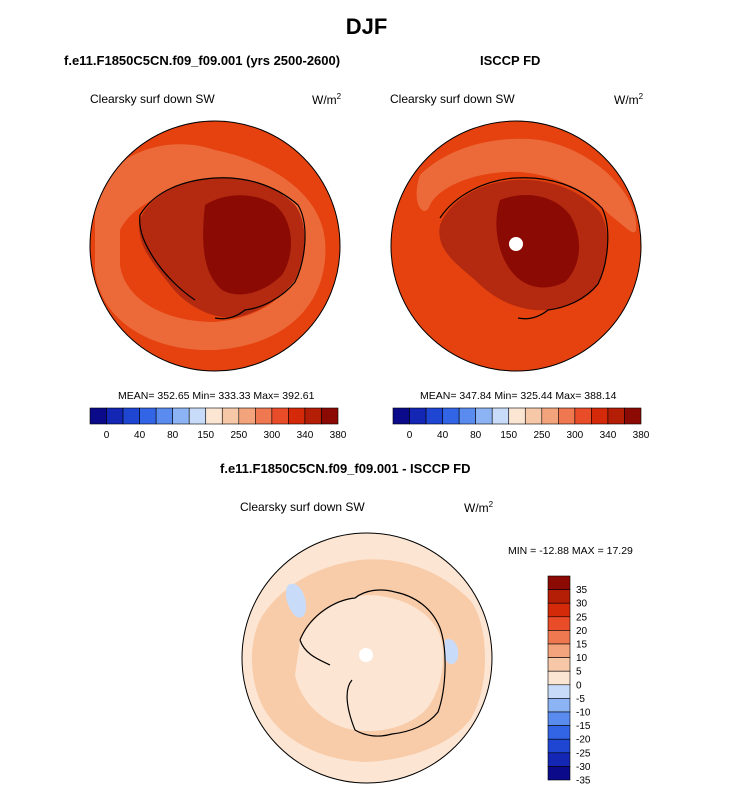  Describe the element at coordinates (508, 435) in the screenshot. I see `panel2-colorbar-tick-label: 150` at that location.